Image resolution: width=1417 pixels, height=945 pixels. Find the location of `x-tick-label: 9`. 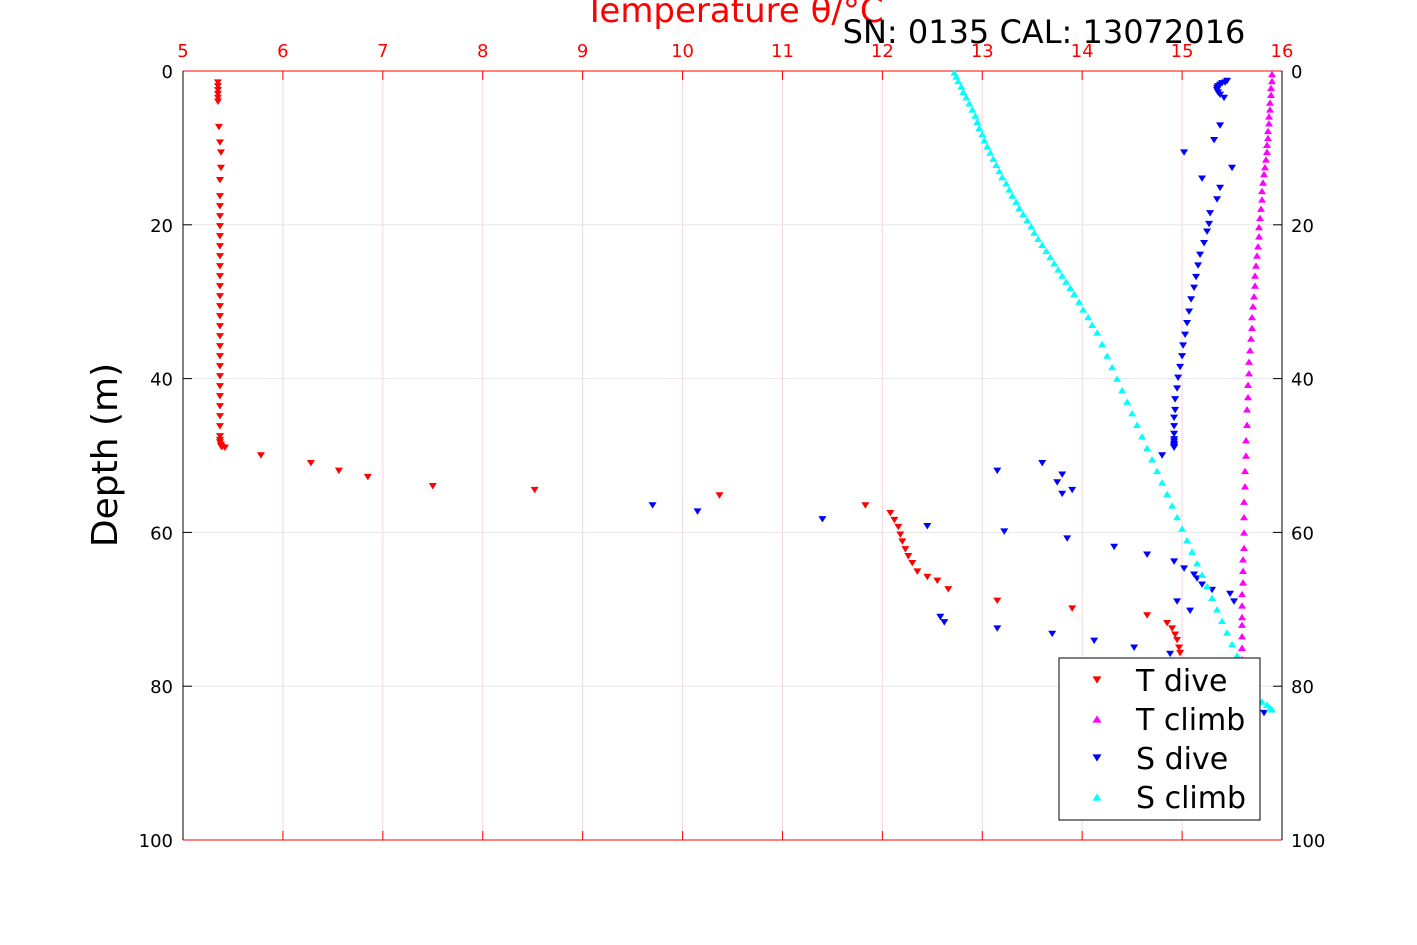

x-tick-label: 9 is located at coordinates (582, 51).